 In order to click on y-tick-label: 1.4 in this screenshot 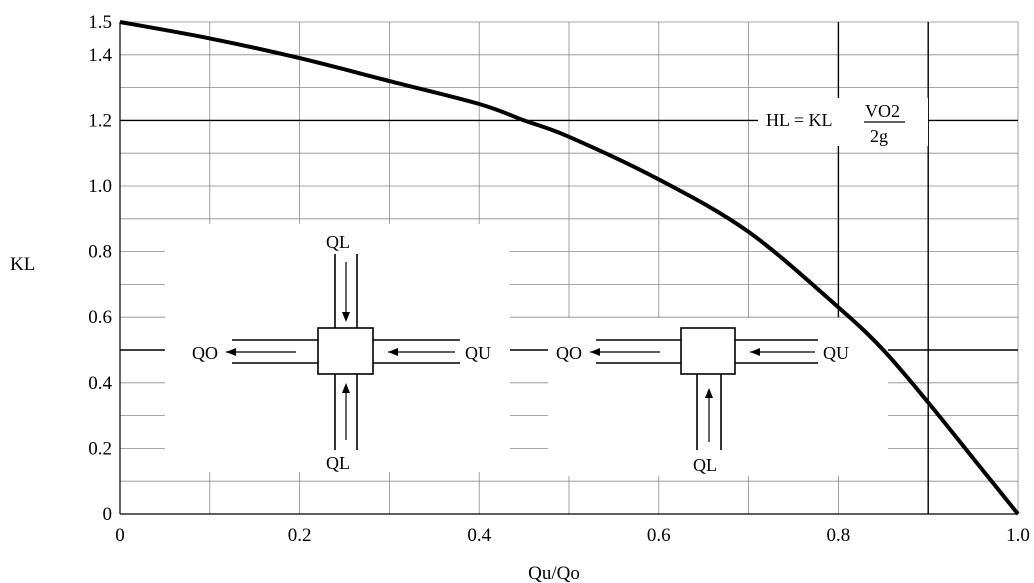, I will do `click(100, 55)`.